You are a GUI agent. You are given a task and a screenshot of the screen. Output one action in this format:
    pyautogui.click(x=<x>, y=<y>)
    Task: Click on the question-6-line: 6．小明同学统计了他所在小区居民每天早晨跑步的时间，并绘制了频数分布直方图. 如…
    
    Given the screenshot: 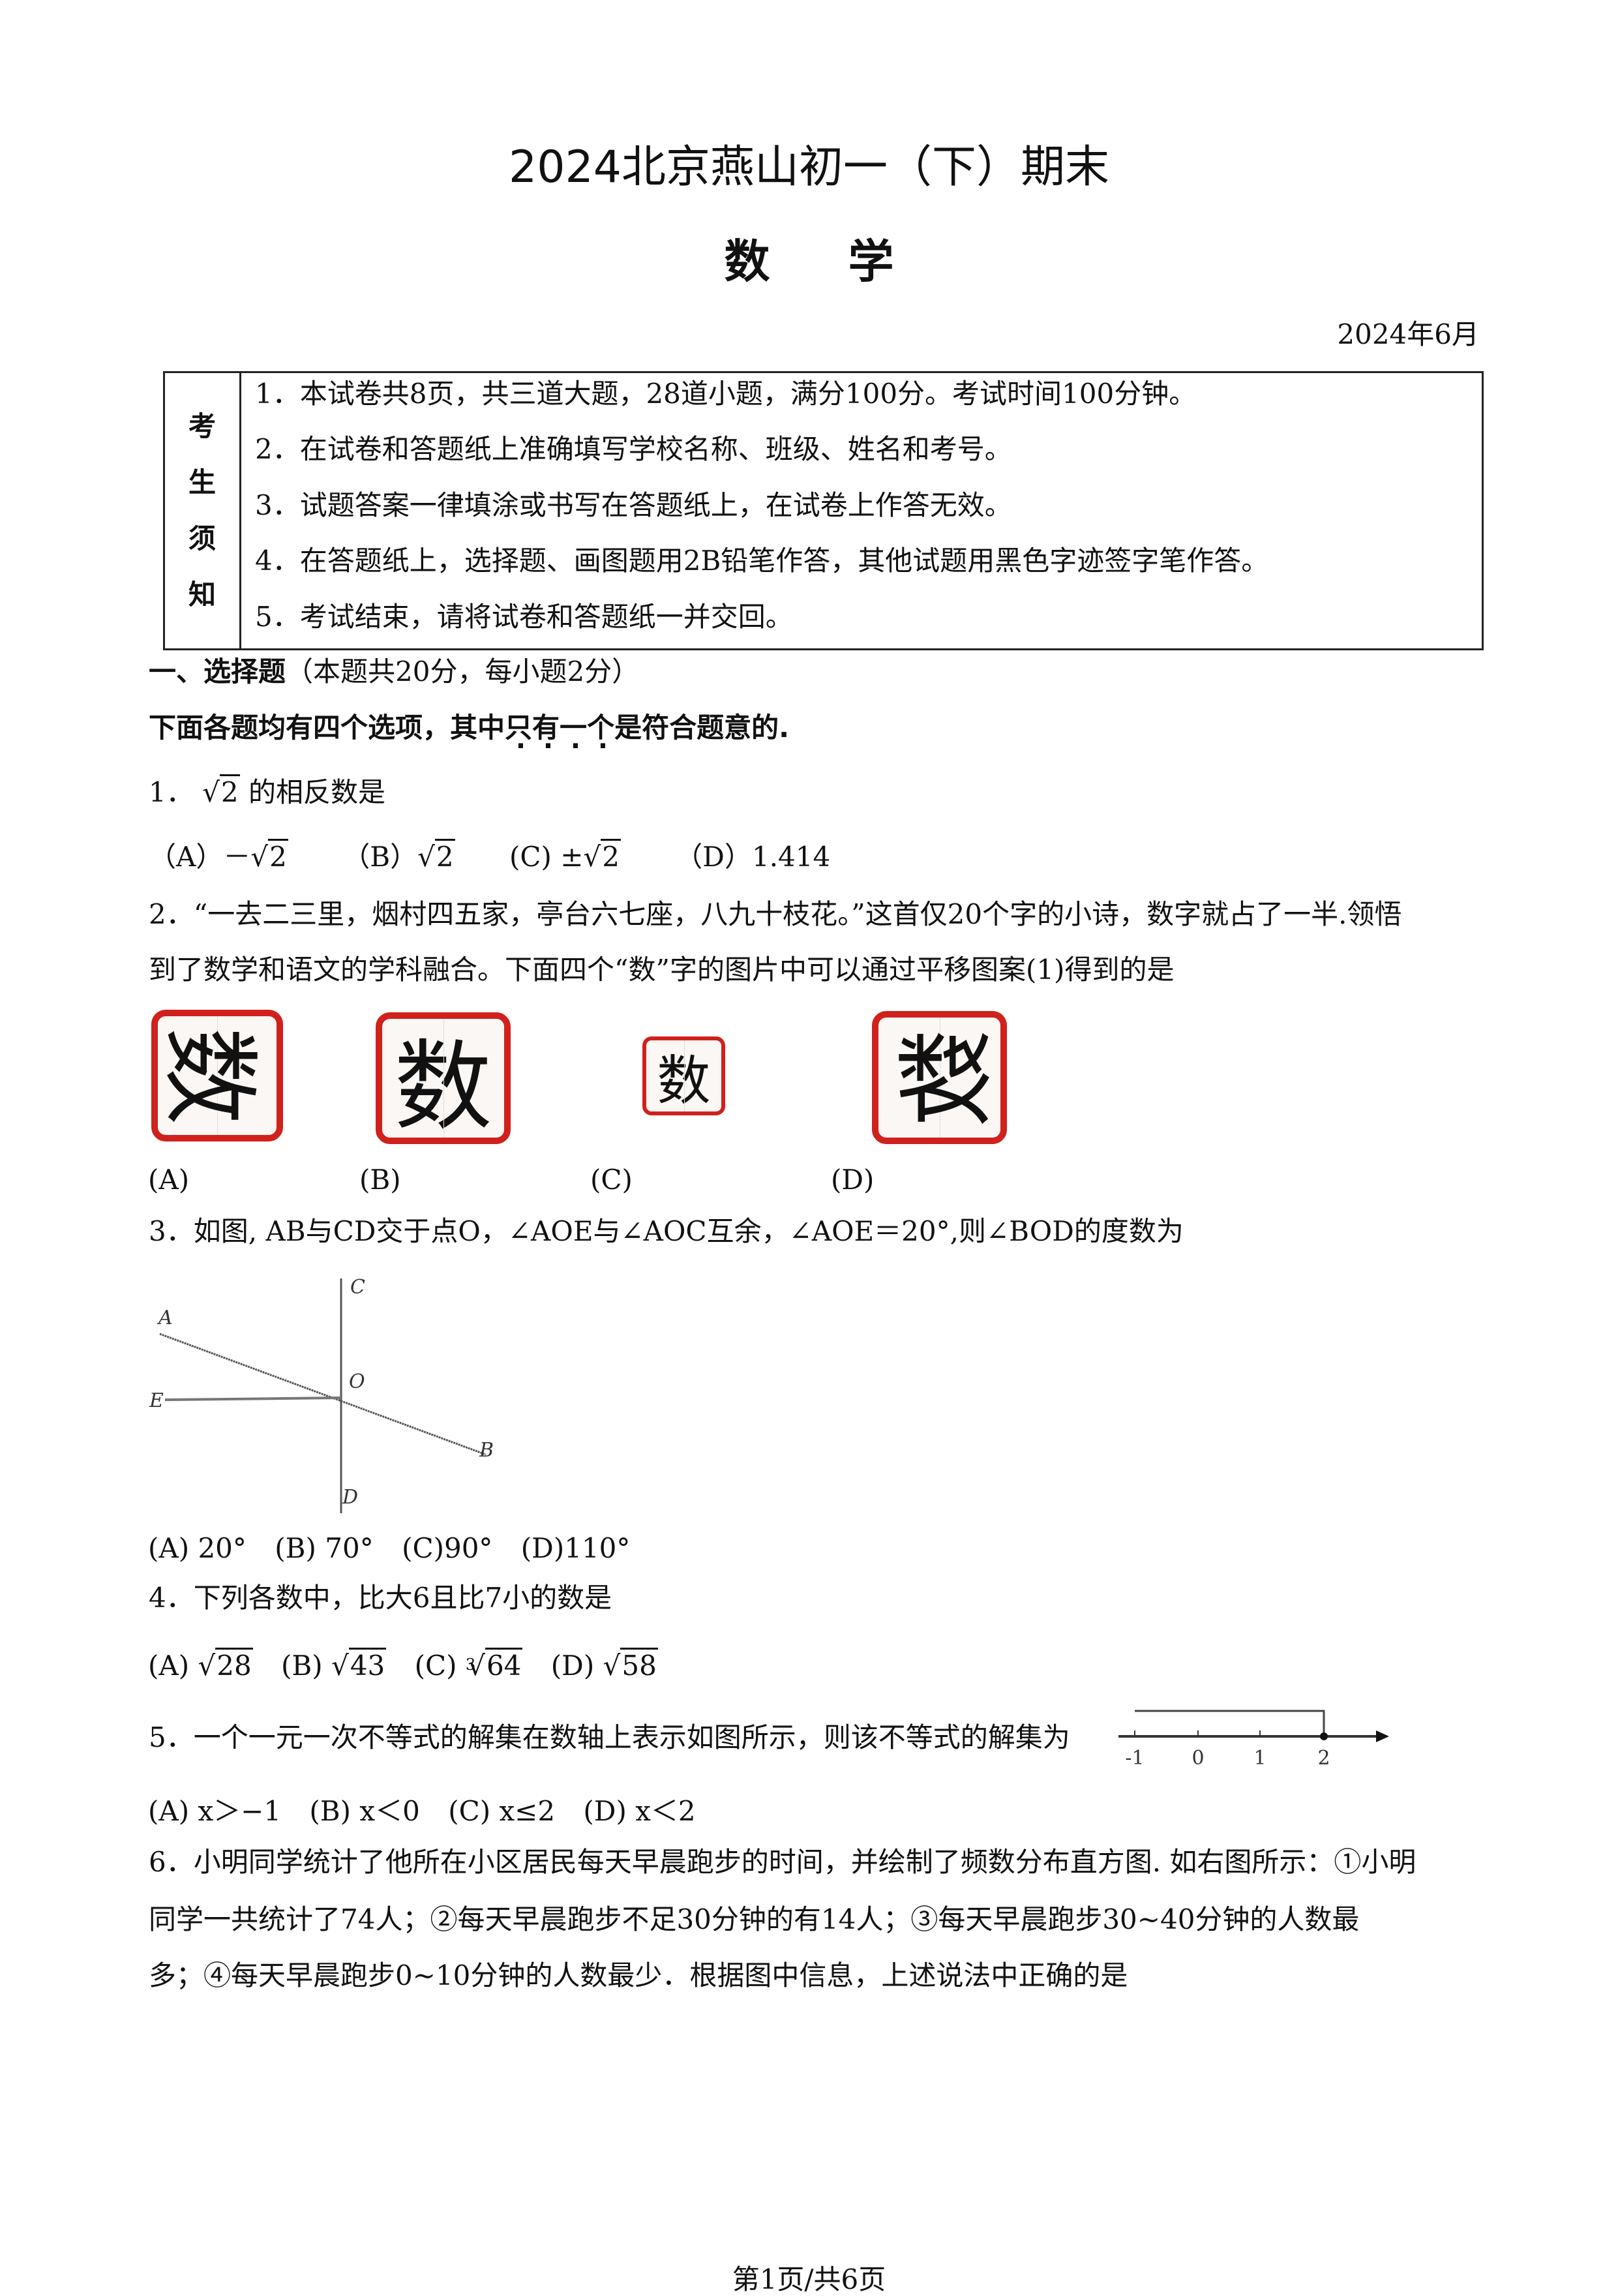 What is the action you would take?
    pyautogui.click(x=782, y=1862)
    